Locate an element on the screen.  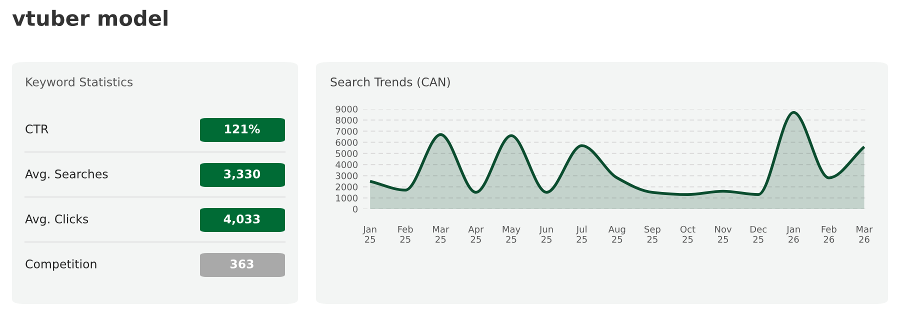
x-tick-label: Apr 25 is located at coordinates (476, 234).